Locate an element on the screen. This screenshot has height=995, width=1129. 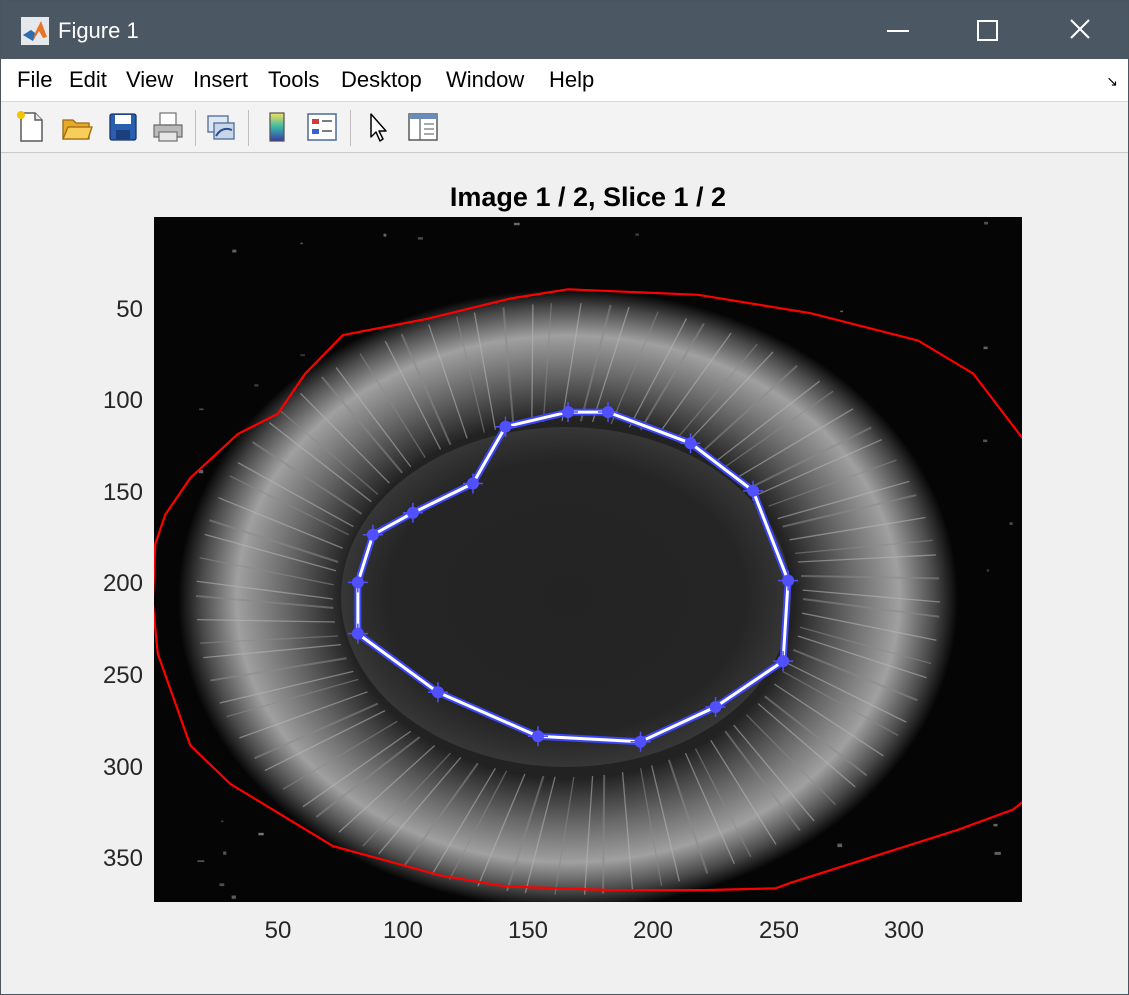
toolbar-separator is located at coordinates (248, 128).